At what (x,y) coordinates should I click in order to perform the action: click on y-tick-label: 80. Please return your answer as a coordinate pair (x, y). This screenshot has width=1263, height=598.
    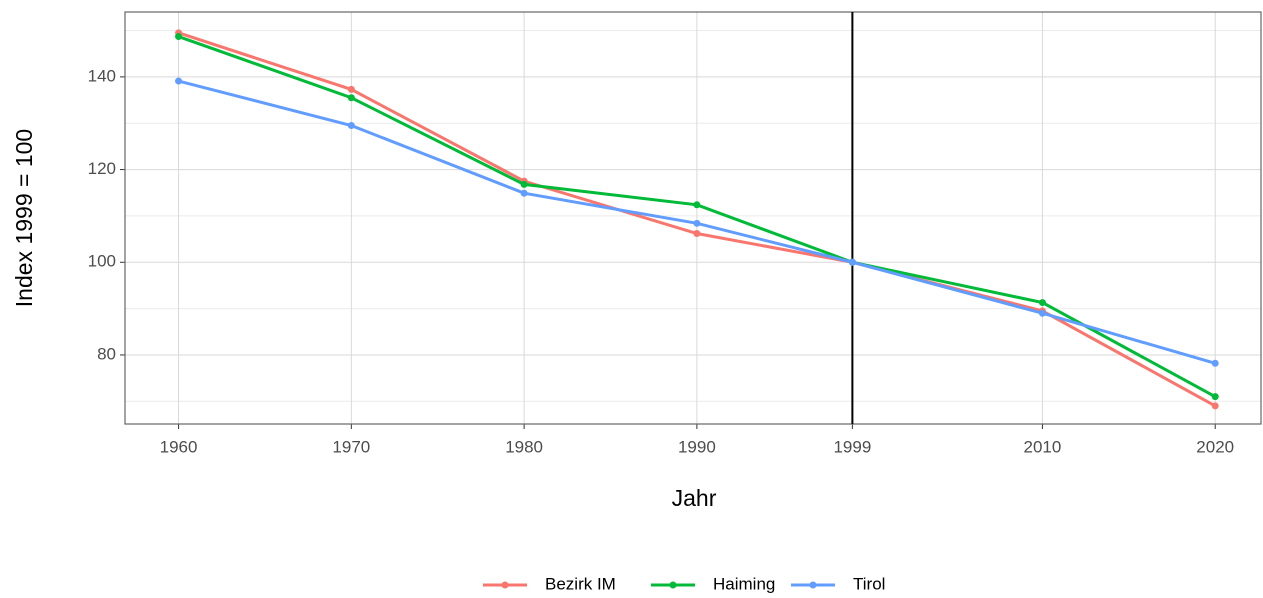
    Looking at the image, I should click on (106, 353).